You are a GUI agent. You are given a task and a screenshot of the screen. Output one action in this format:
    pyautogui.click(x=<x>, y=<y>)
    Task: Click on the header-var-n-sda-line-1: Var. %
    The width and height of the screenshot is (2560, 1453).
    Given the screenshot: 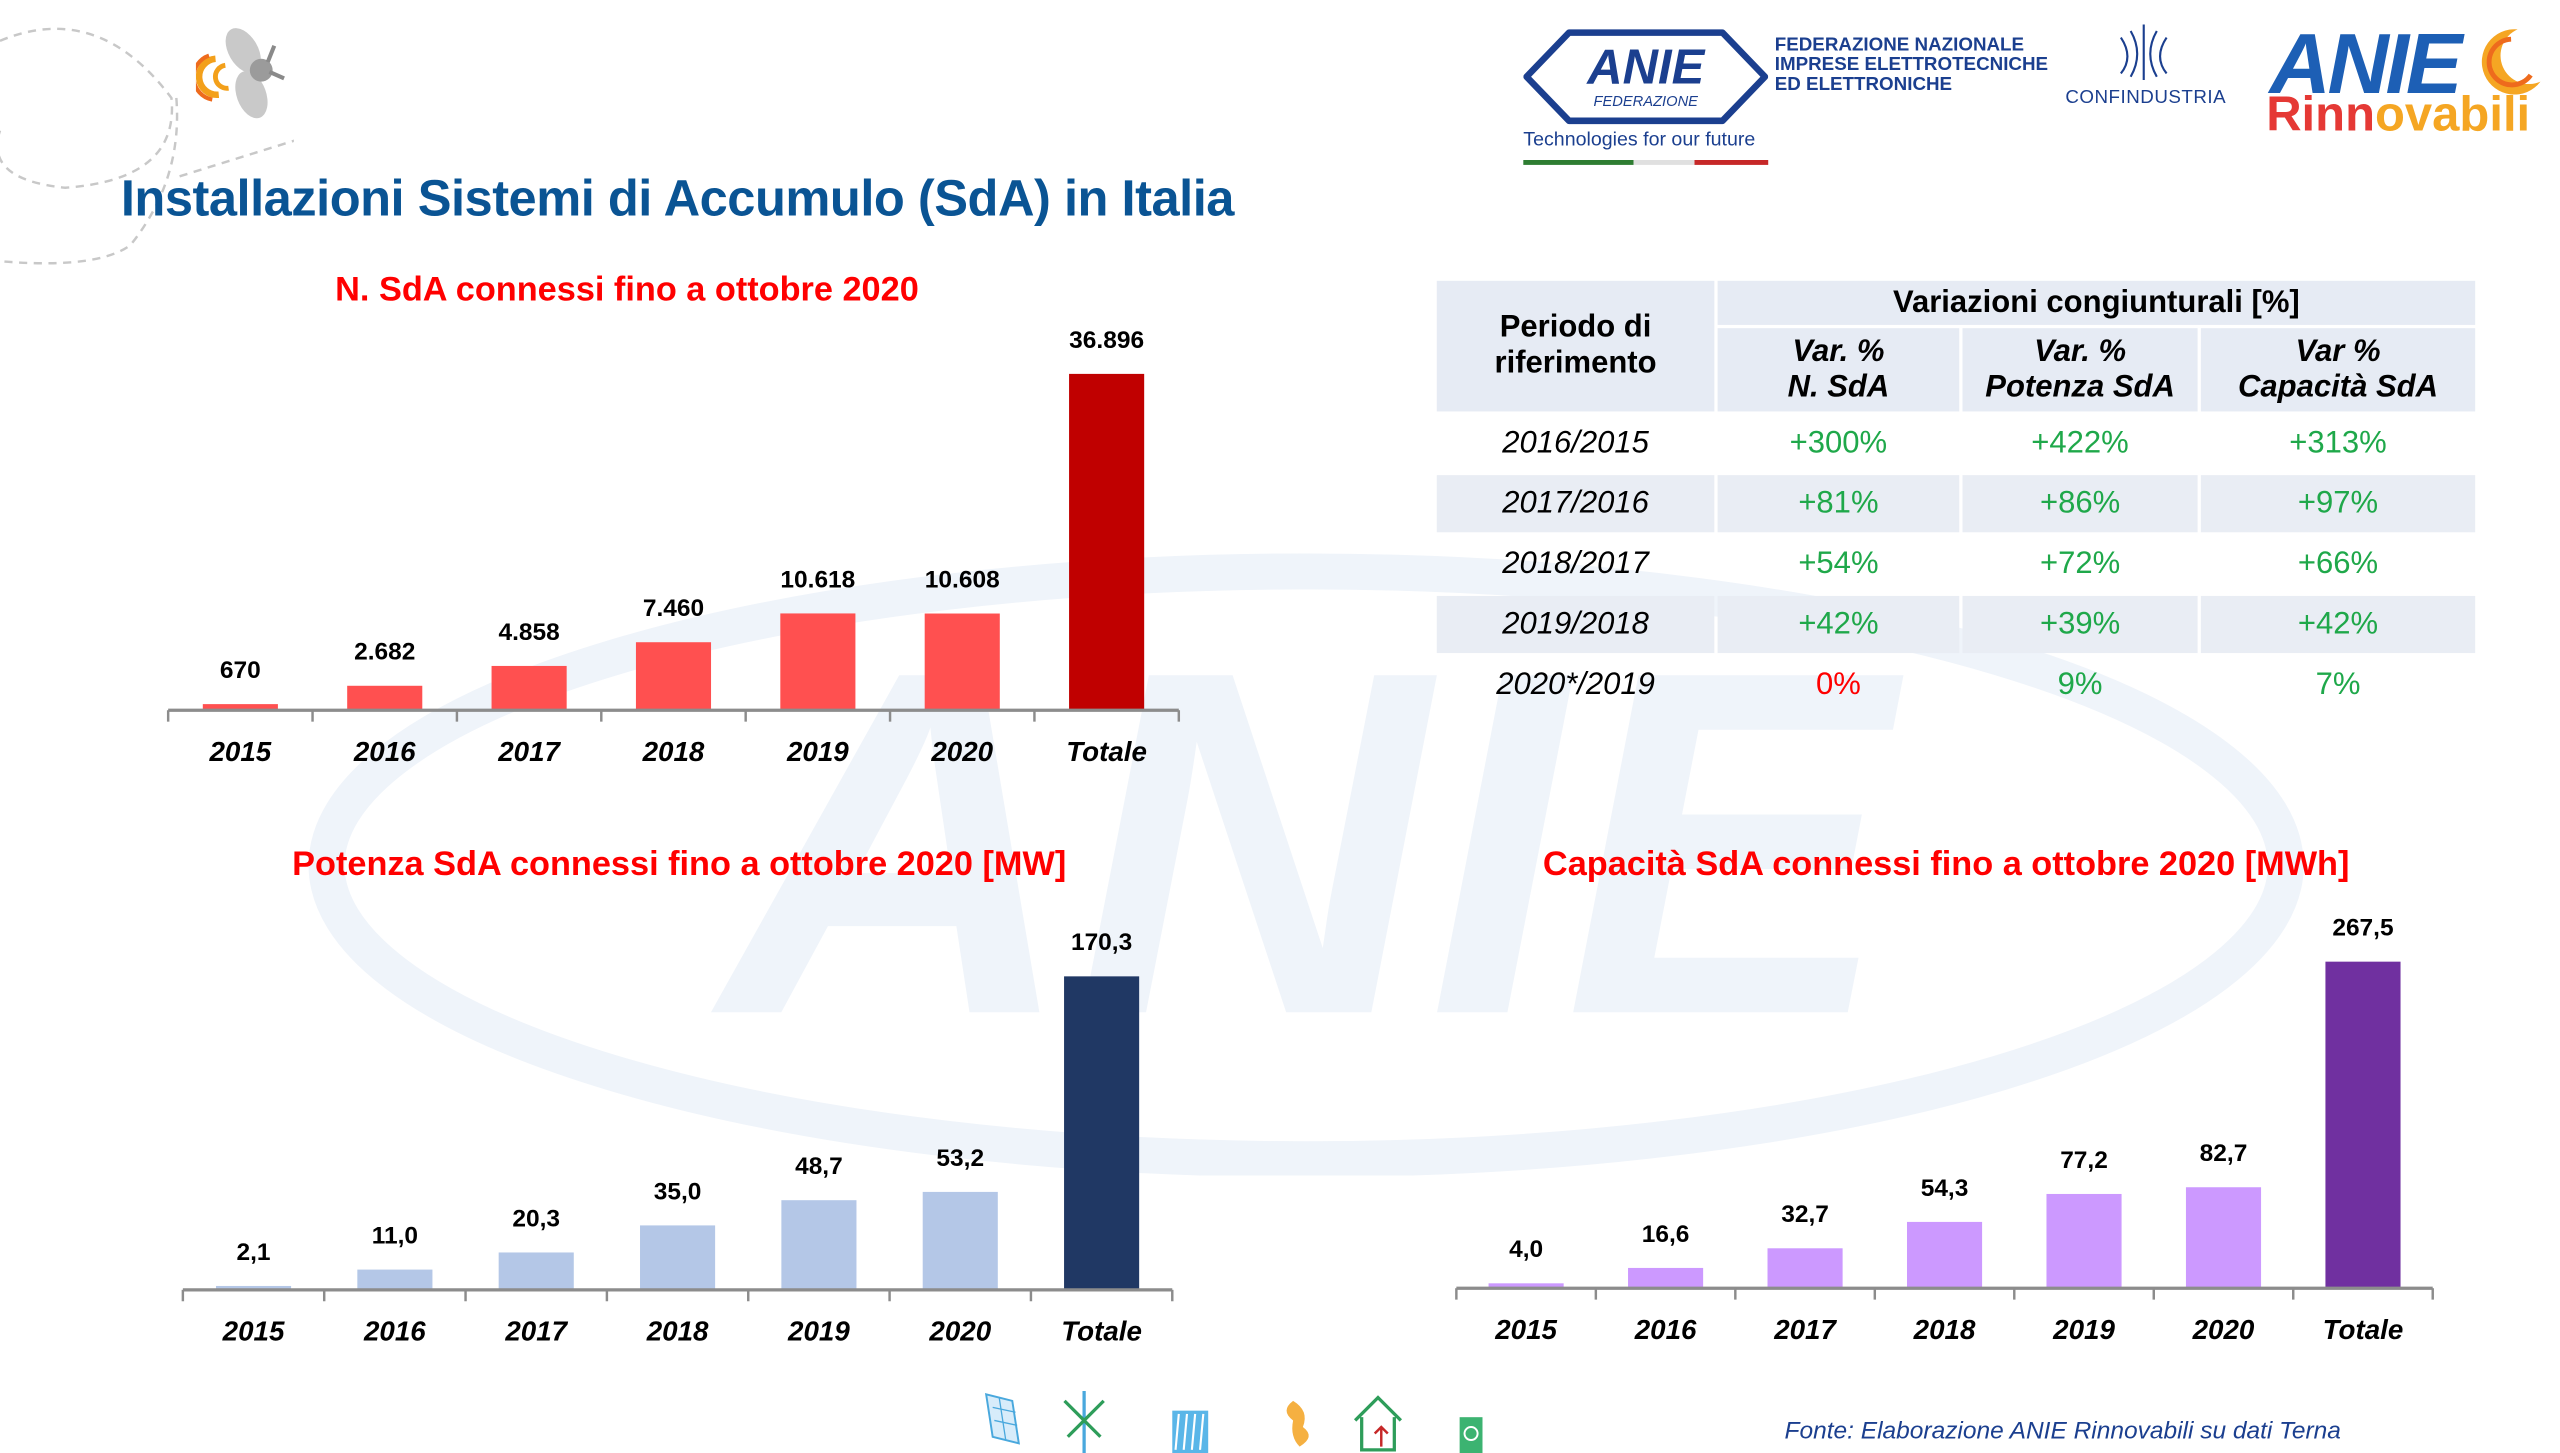 What is the action you would take?
    pyautogui.click(x=1838, y=351)
    